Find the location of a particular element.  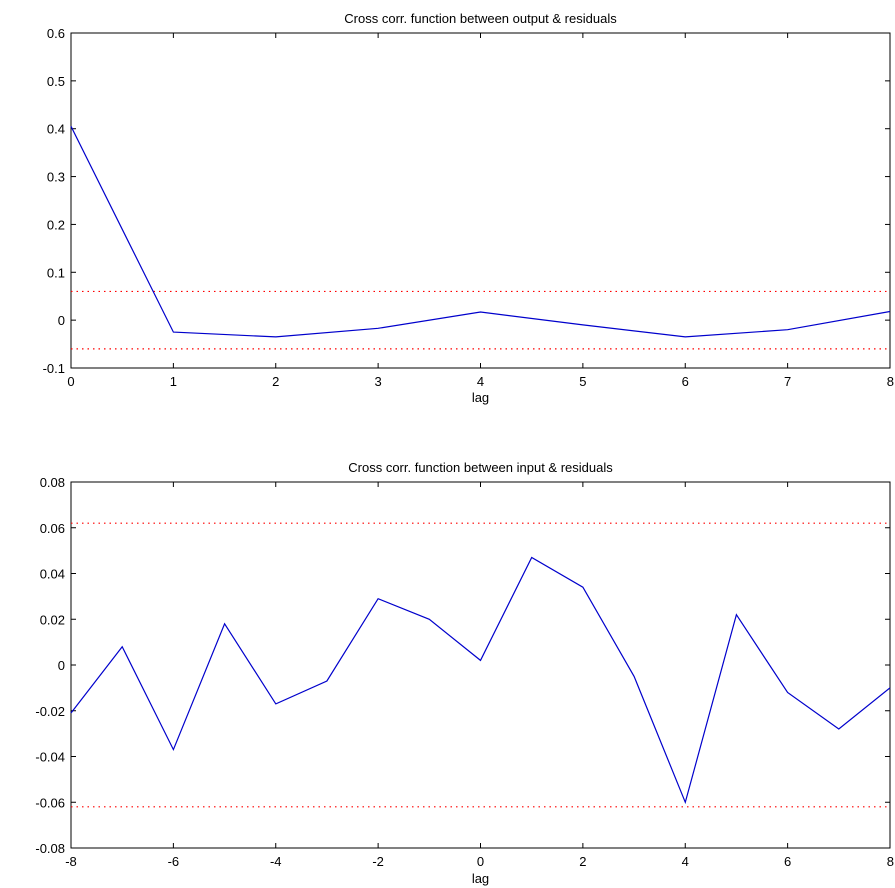

x-tick-label: -2 is located at coordinates (378, 861).